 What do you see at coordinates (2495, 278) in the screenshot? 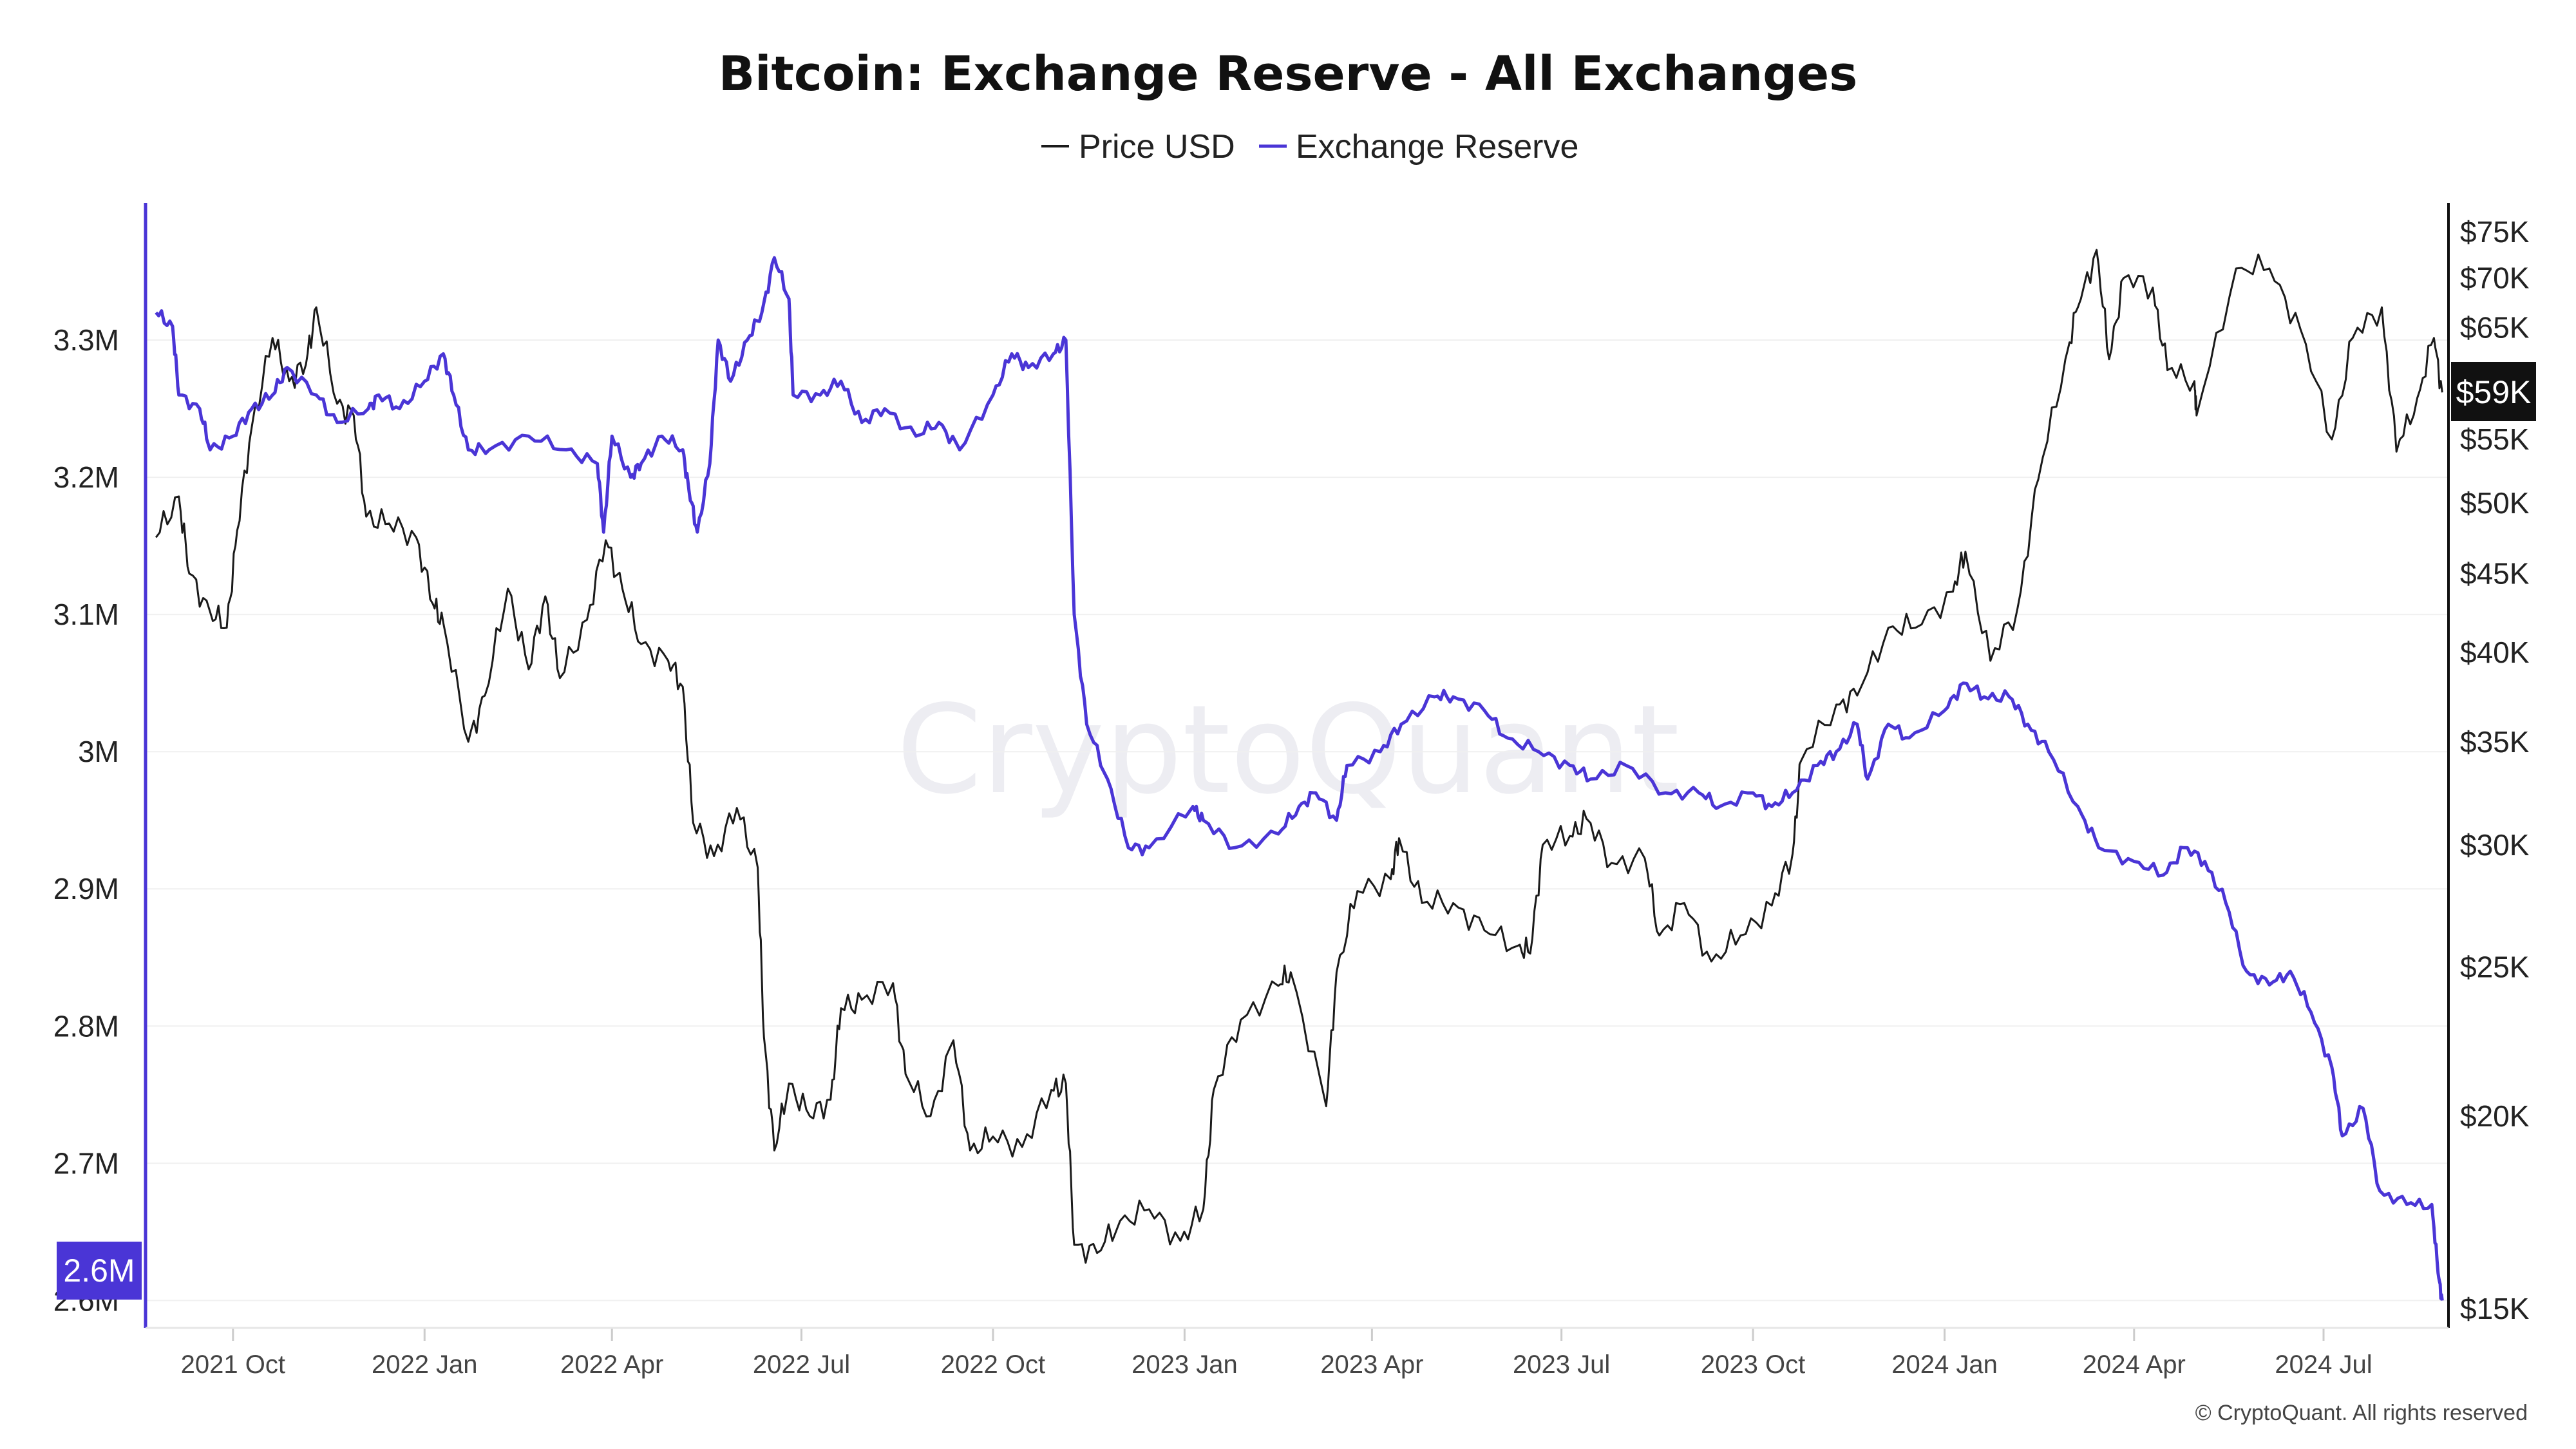
I see `y-right-tick-label: $70K` at bounding box center [2495, 278].